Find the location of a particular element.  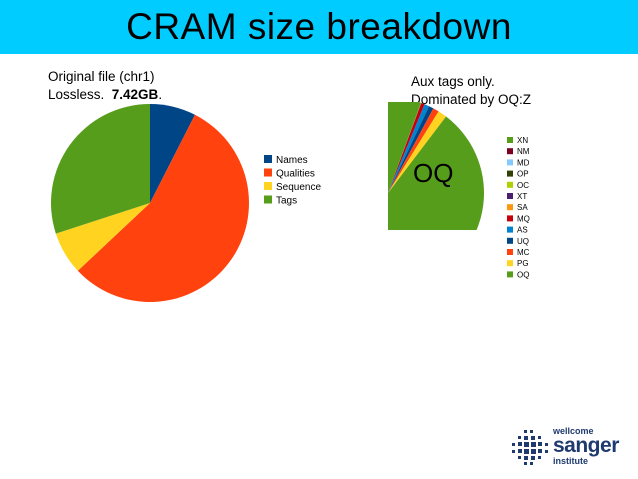

aux-tags-legend-label-md: MD is located at coordinates (523, 162).